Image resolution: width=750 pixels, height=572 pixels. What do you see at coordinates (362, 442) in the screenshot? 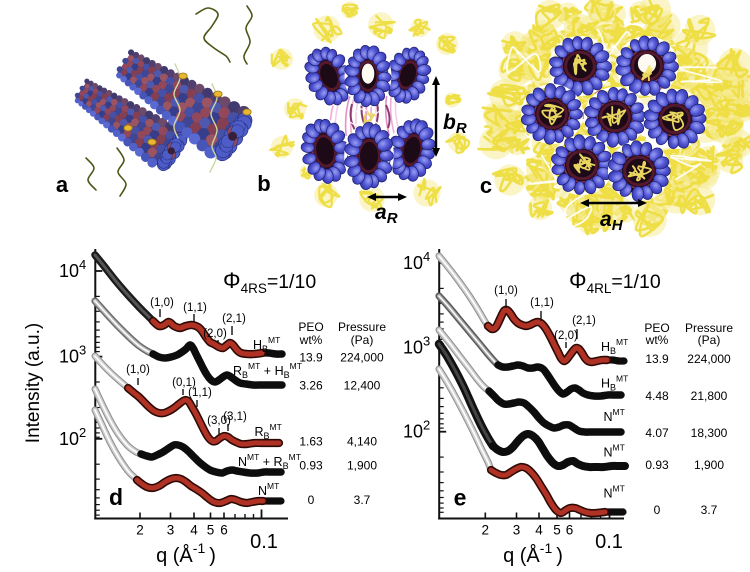
I see `svg-text: 4,140` at bounding box center [362, 442].